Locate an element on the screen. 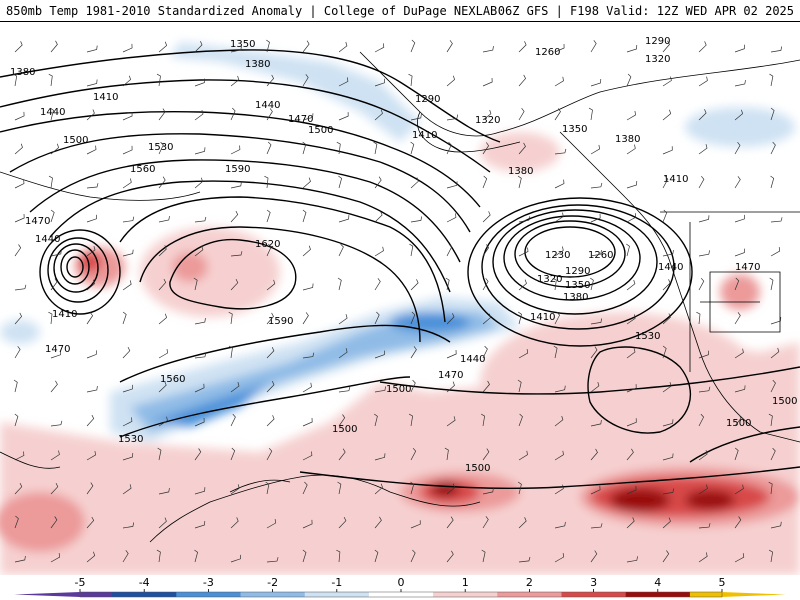  contour-label: 1290 is located at coordinates (657, 41).